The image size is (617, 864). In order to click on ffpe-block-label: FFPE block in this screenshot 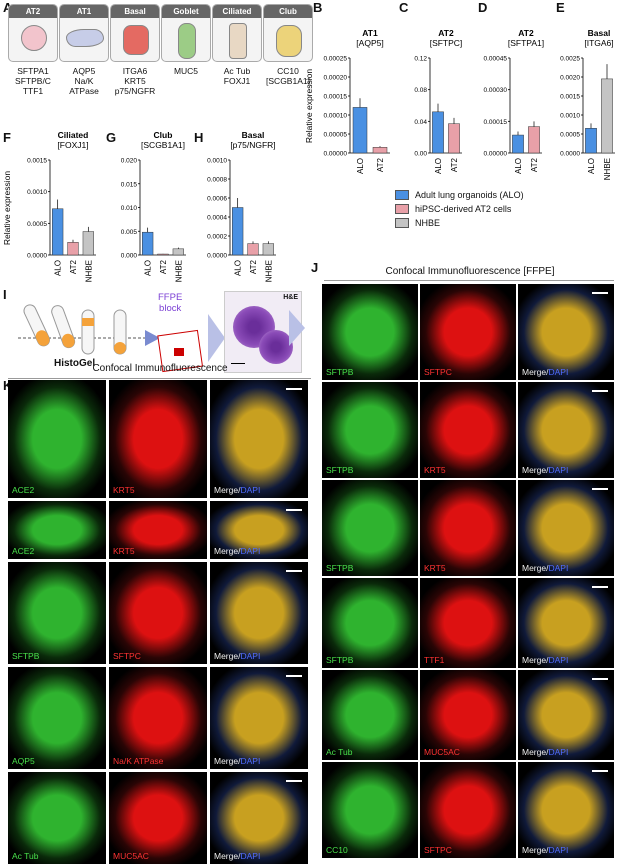, I will do `click(170, 303)`.